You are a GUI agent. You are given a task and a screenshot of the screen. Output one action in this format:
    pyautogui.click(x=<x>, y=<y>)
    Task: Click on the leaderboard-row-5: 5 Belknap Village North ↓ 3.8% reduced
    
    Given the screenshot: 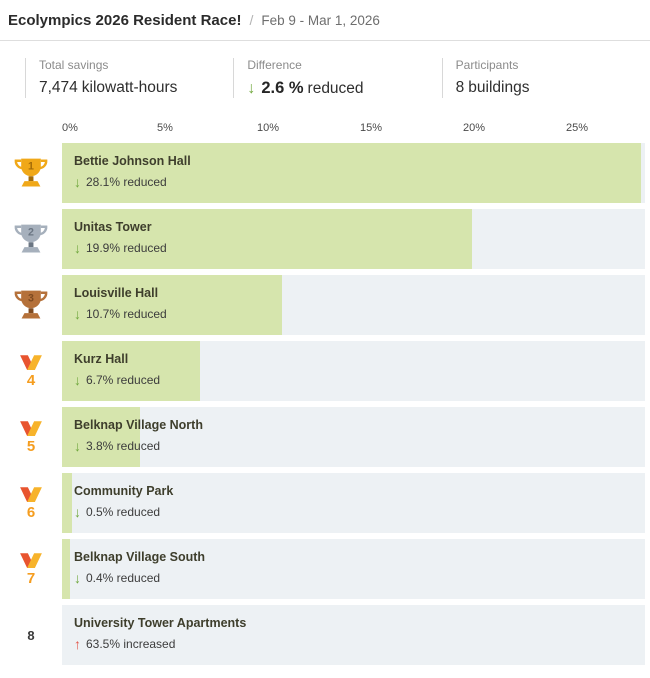 What is the action you would take?
    pyautogui.click(x=322, y=437)
    